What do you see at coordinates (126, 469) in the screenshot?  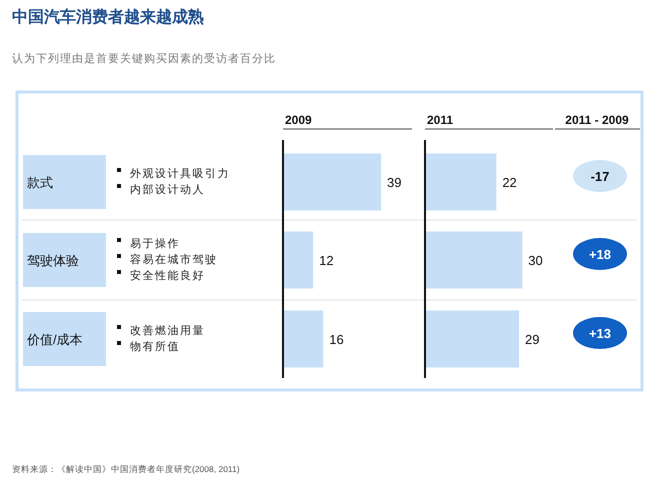 I see `text: 资料来源：《解读中国》中国消费者年度研究(2008, 2011)` at bounding box center [126, 469].